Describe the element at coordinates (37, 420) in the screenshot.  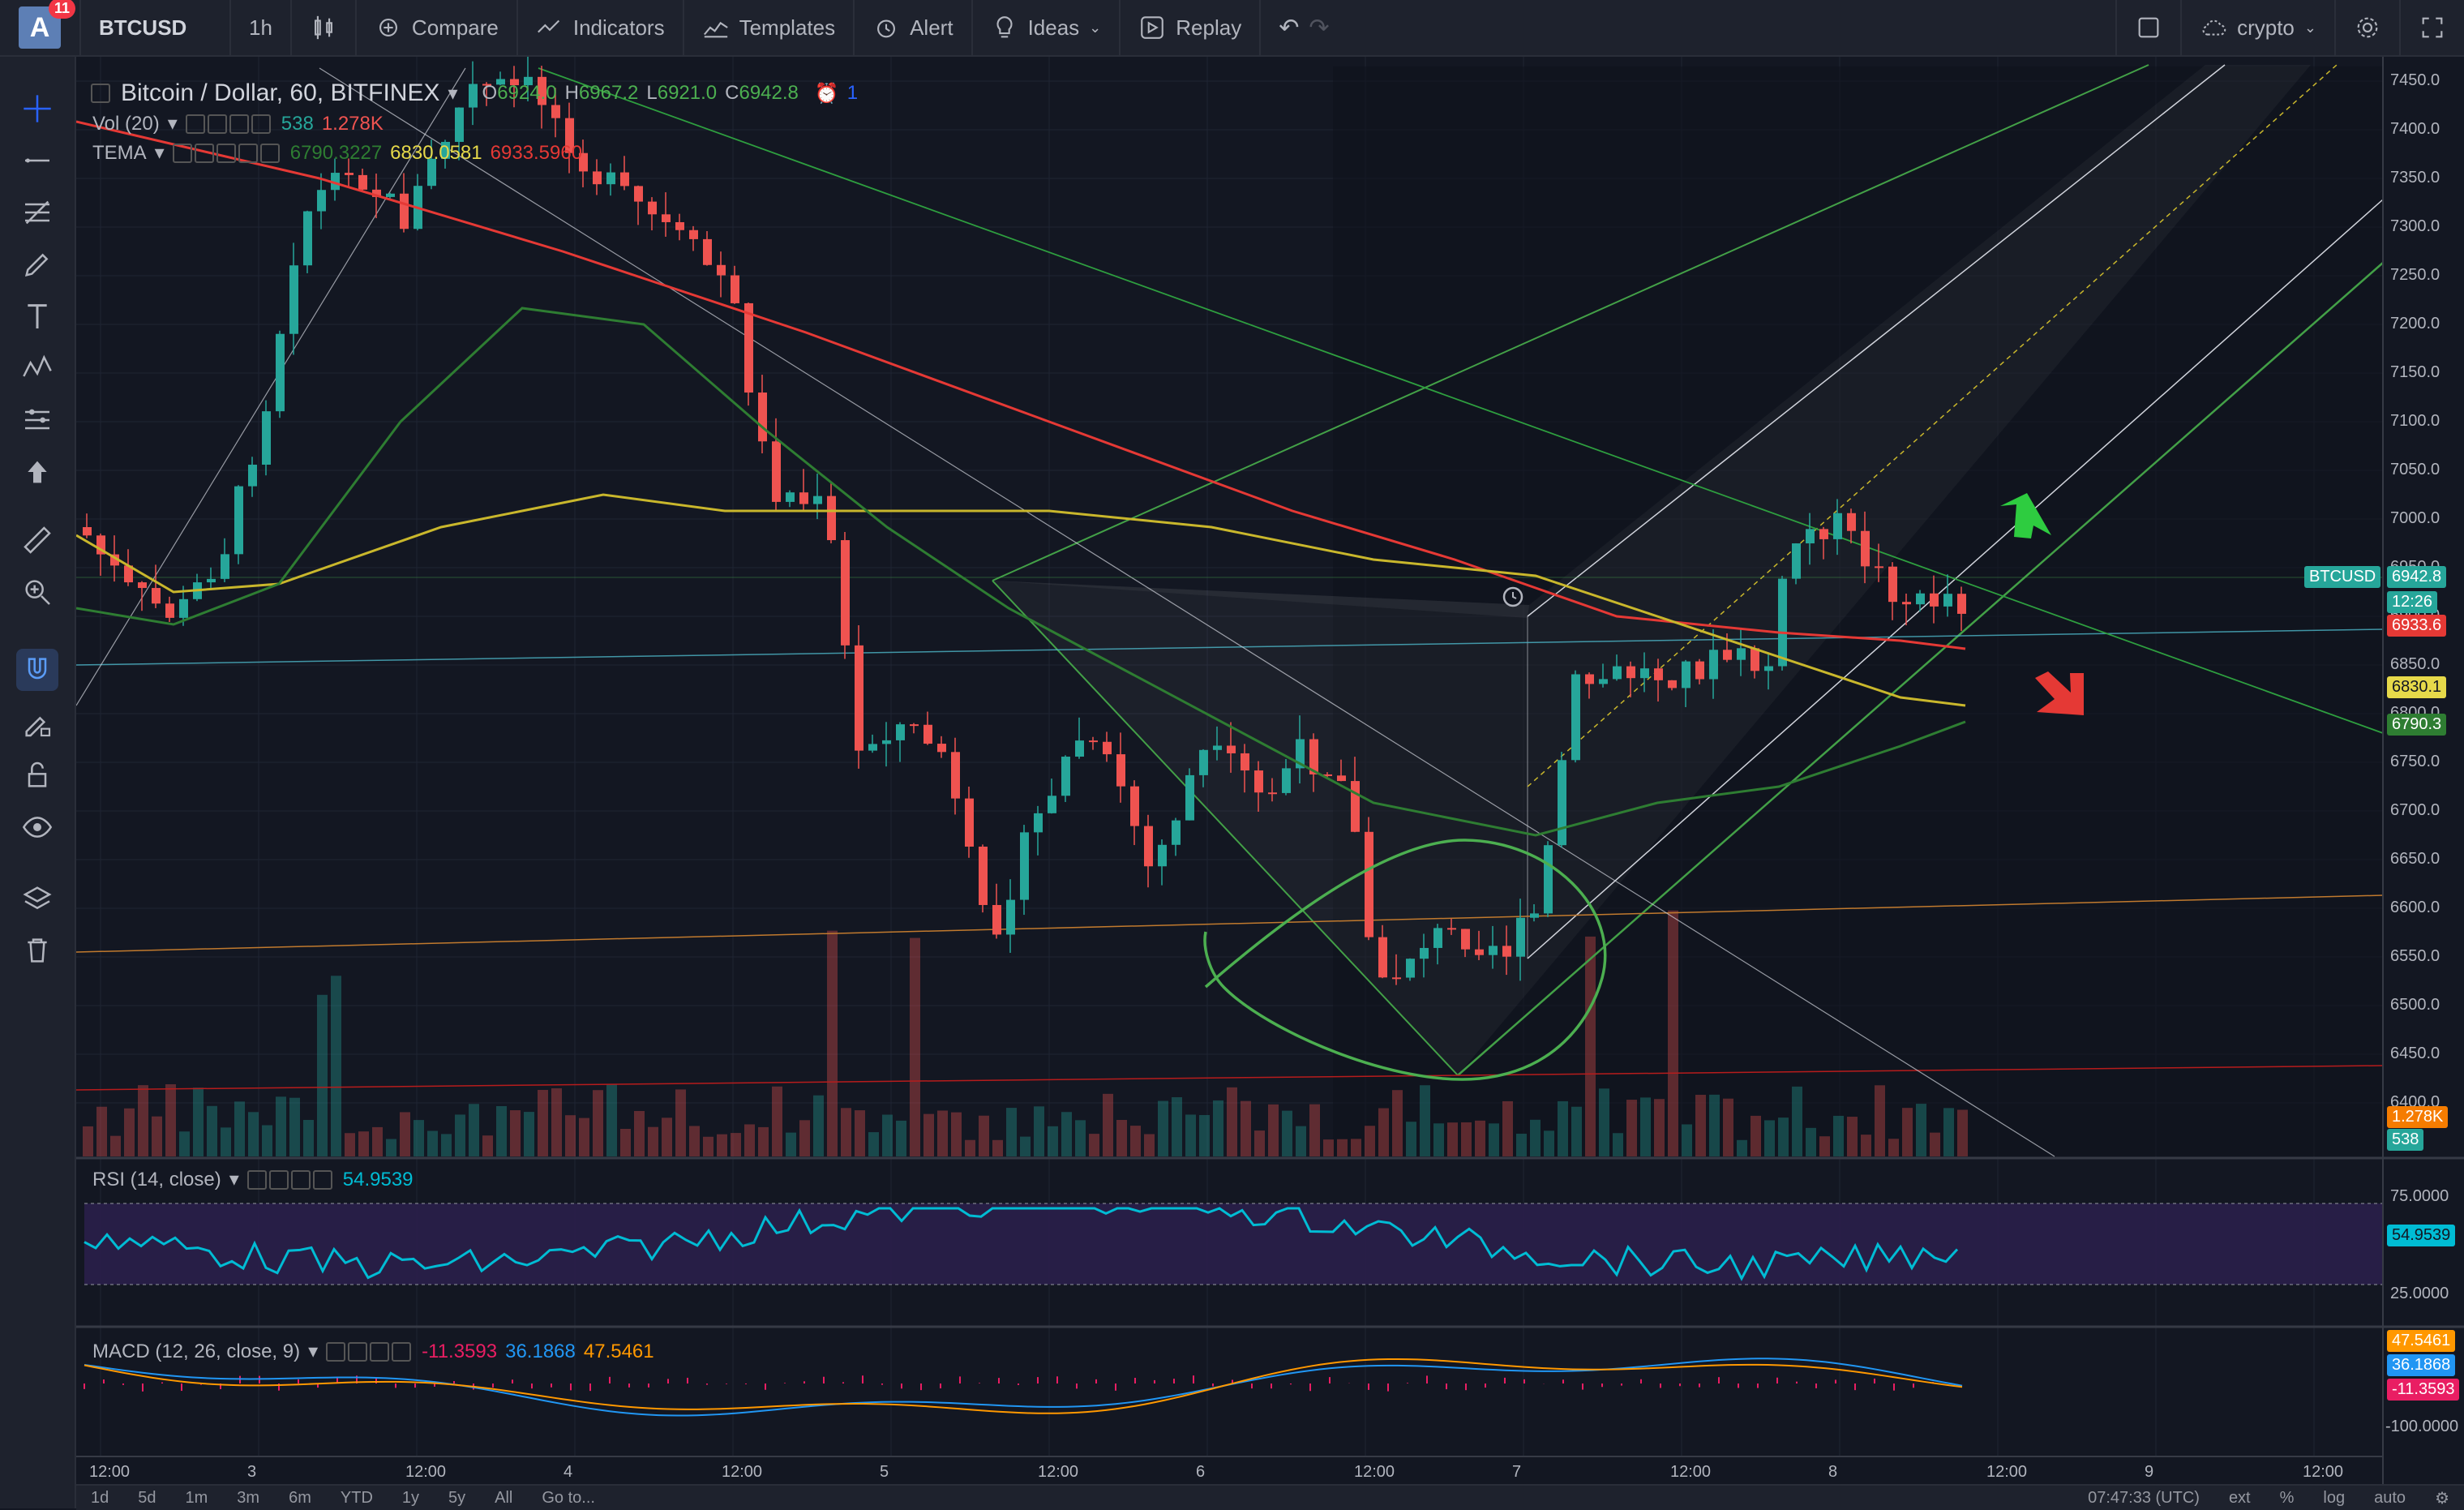
I see `prediction-icon` at that location.